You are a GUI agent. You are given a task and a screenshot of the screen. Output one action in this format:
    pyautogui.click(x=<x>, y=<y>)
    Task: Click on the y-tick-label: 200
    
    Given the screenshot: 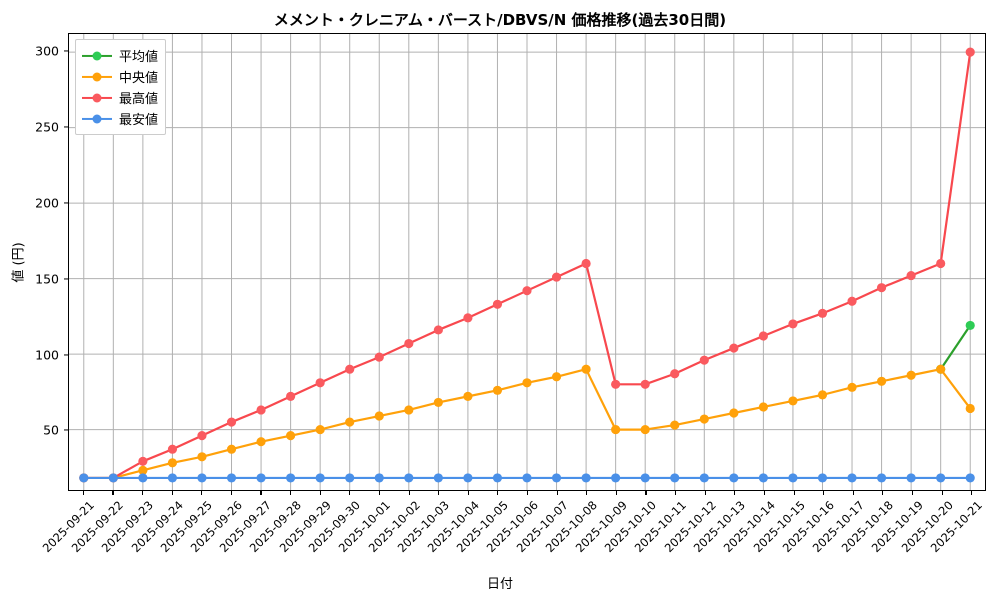 What is the action you would take?
    pyautogui.click(x=47, y=203)
    